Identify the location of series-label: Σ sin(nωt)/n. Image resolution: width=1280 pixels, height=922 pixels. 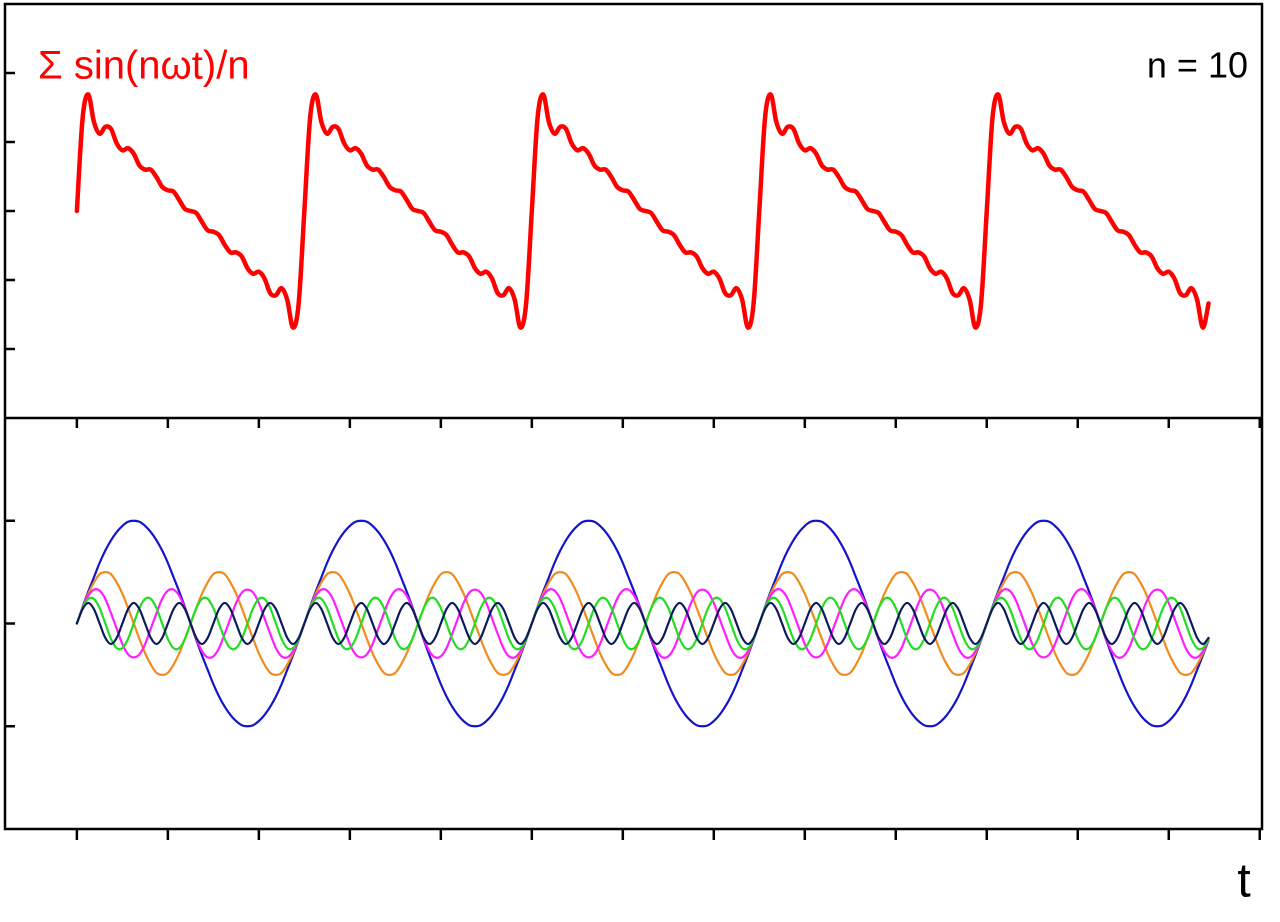
(144, 66).